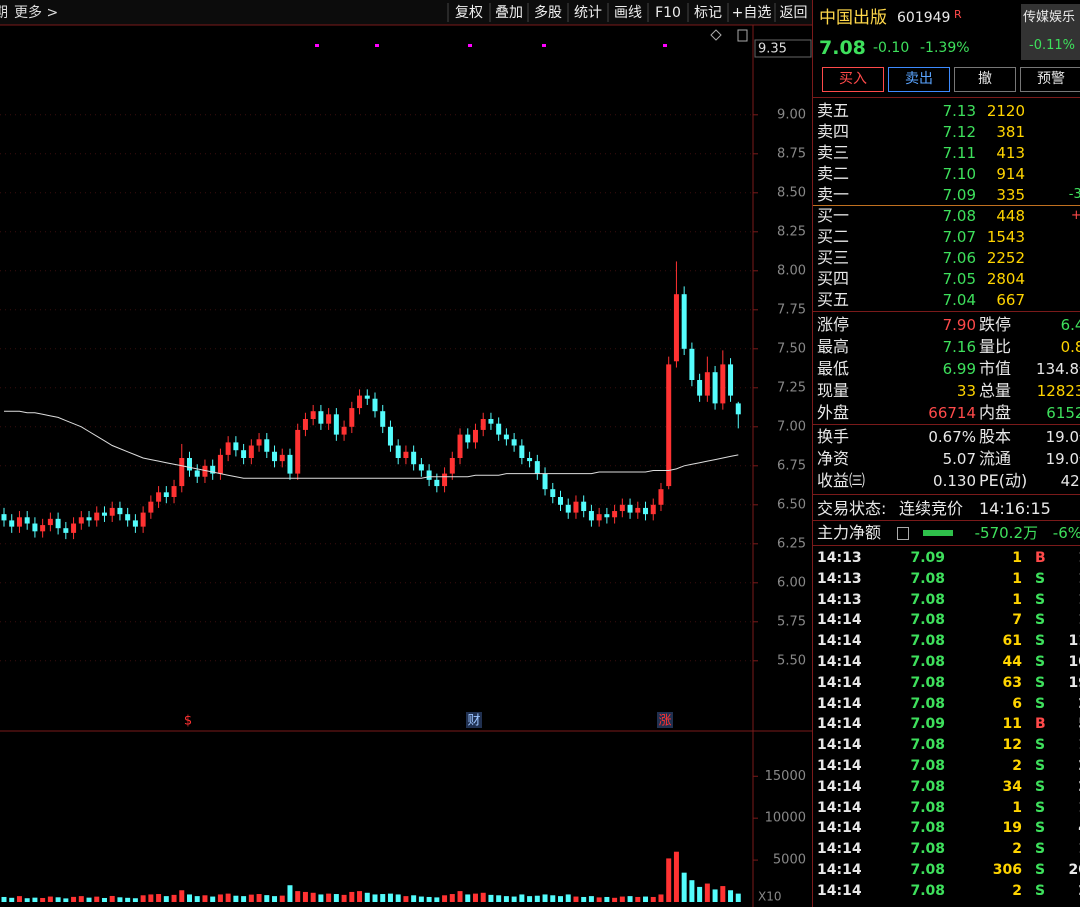 The width and height of the screenshot is (1080, 907). What do you see at coordinates (791, 426) in the screenshot?
I see `y-tick-label: 7.00` at bounding box center [791, 426].